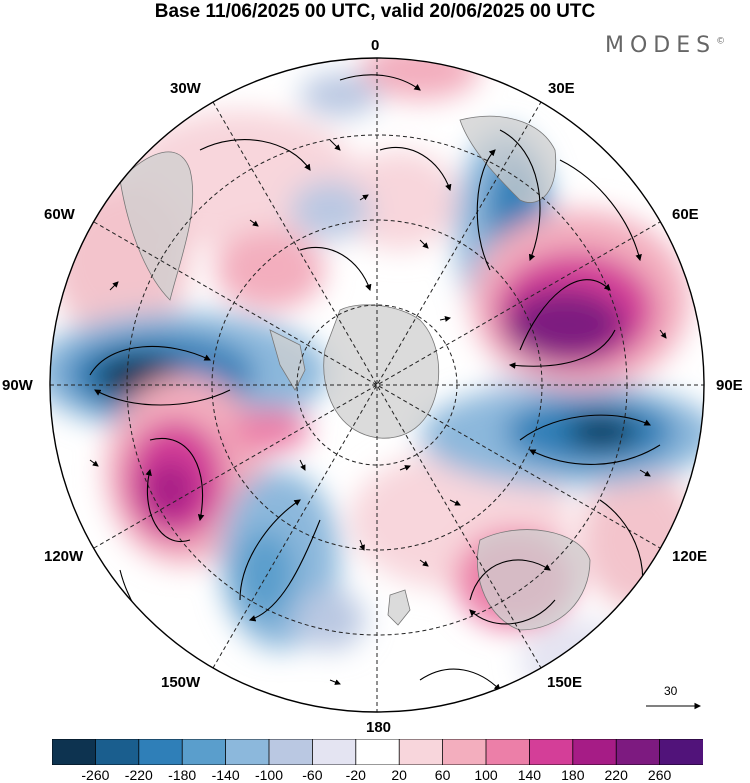  Describe the element at coordinates (287, 360) in the screenshot. I see `antarctic-peninsula` at that location.